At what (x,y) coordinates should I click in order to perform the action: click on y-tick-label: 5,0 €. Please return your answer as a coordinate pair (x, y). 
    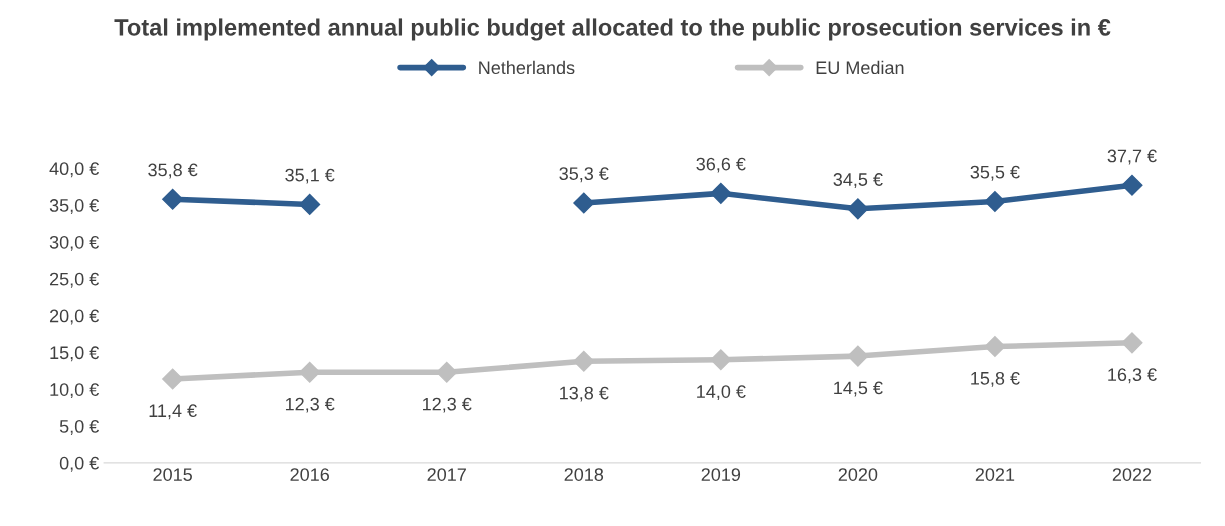
    Looking at the image, I should click on (79, 427).